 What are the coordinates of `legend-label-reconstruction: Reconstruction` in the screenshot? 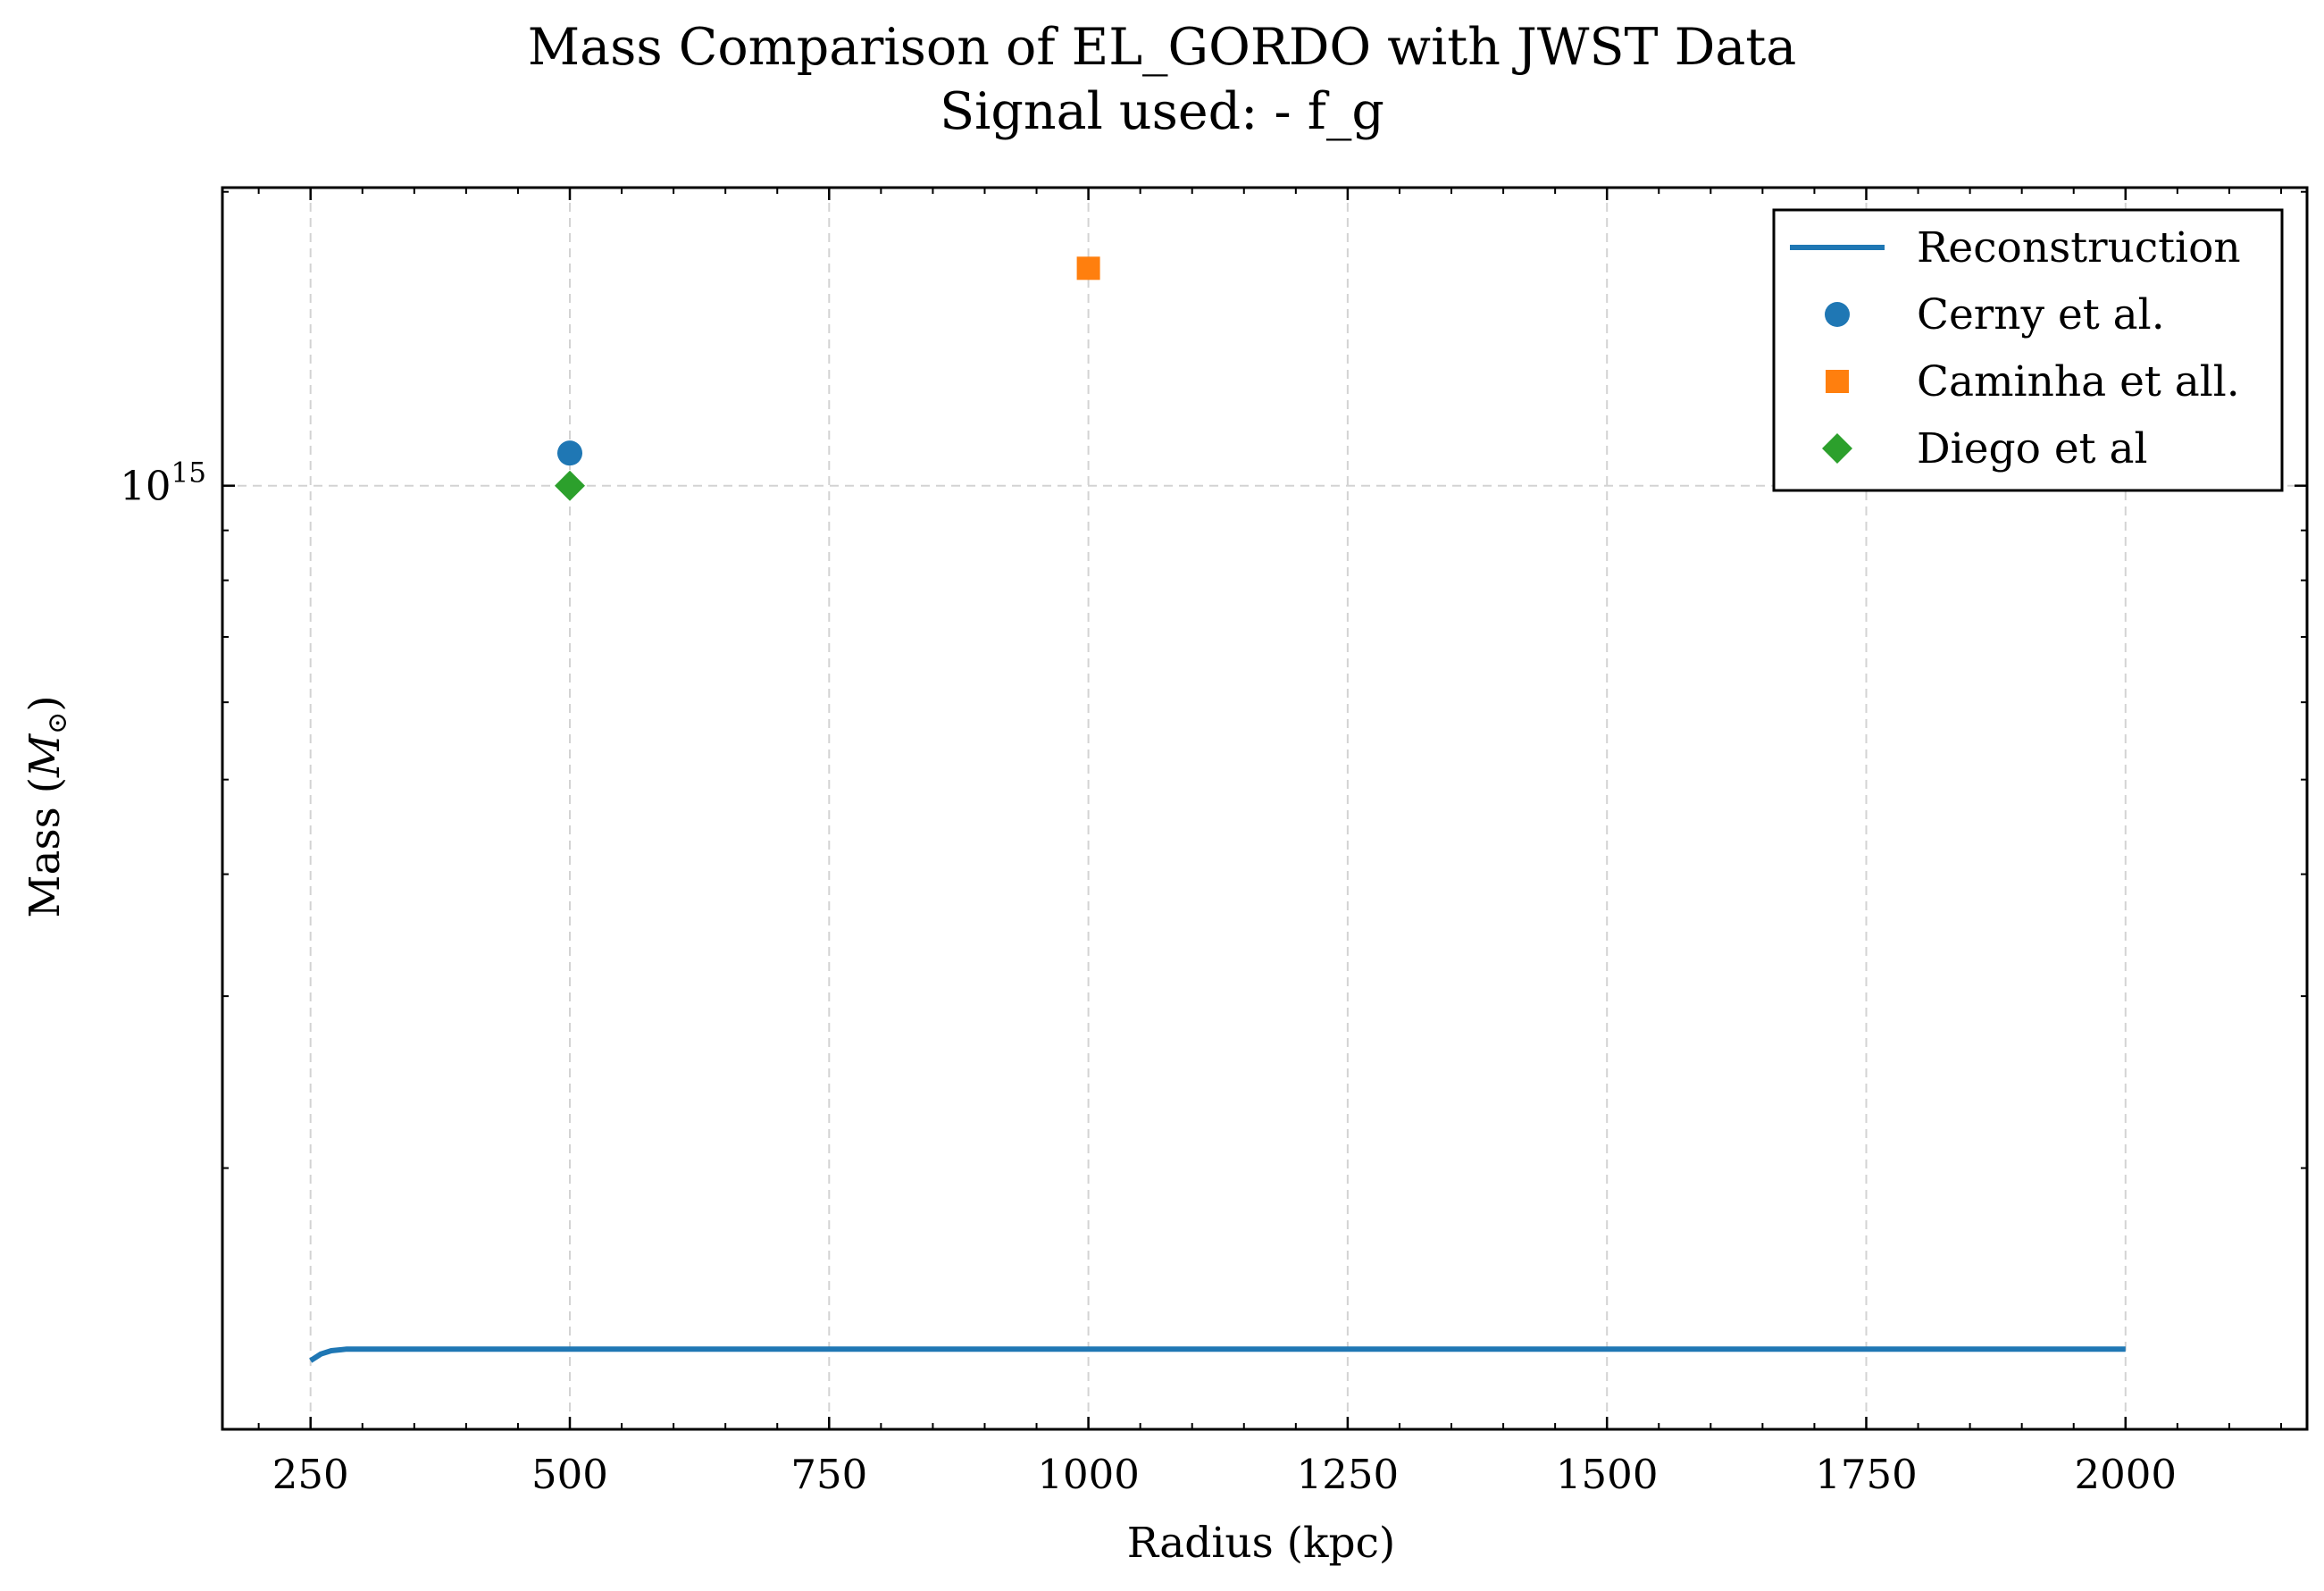 It's located at (2079, 247).